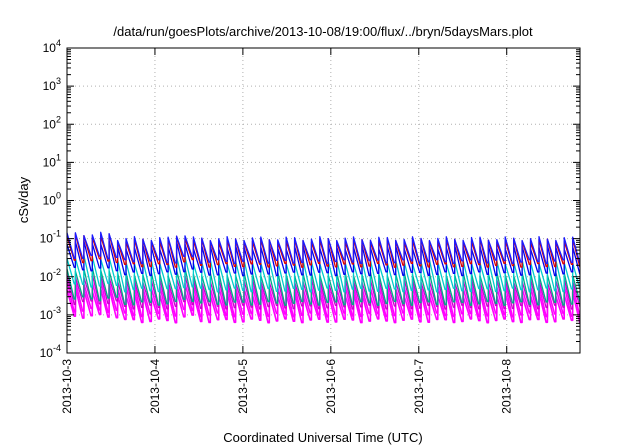 The height and width of the screenshot is (448, 640). What do you see at coordinates (331, 386) in the screenshot?
I see `x-tick-label: 2013-10-6` at bounding box center [331, 386].